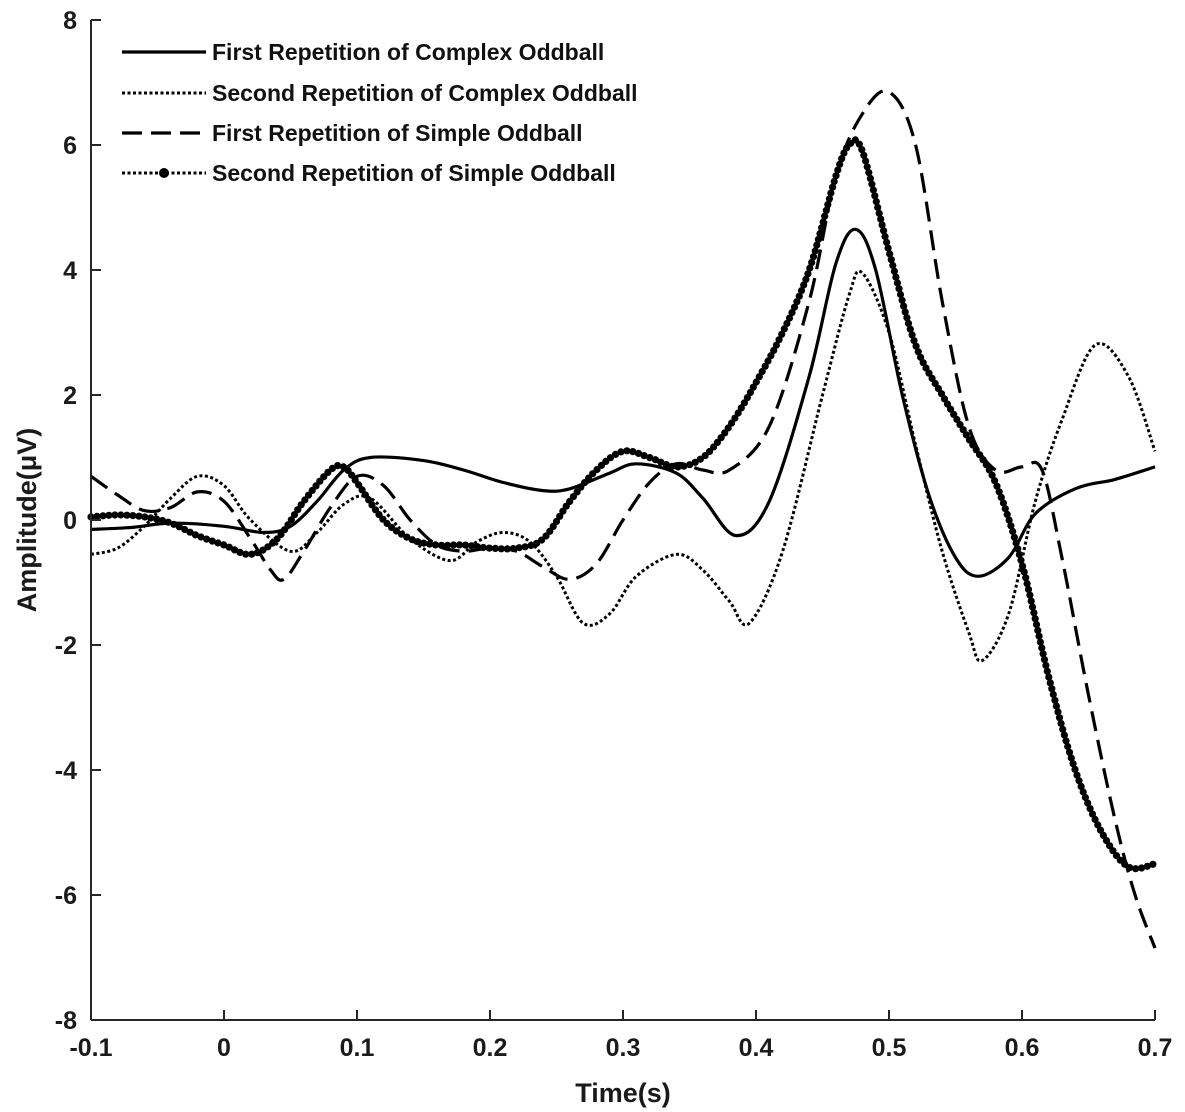 The height and width of the screenshot is (1112, 1185). I want to click on legend-label: First Repetition of Complex Oddball, so click(408, 52).